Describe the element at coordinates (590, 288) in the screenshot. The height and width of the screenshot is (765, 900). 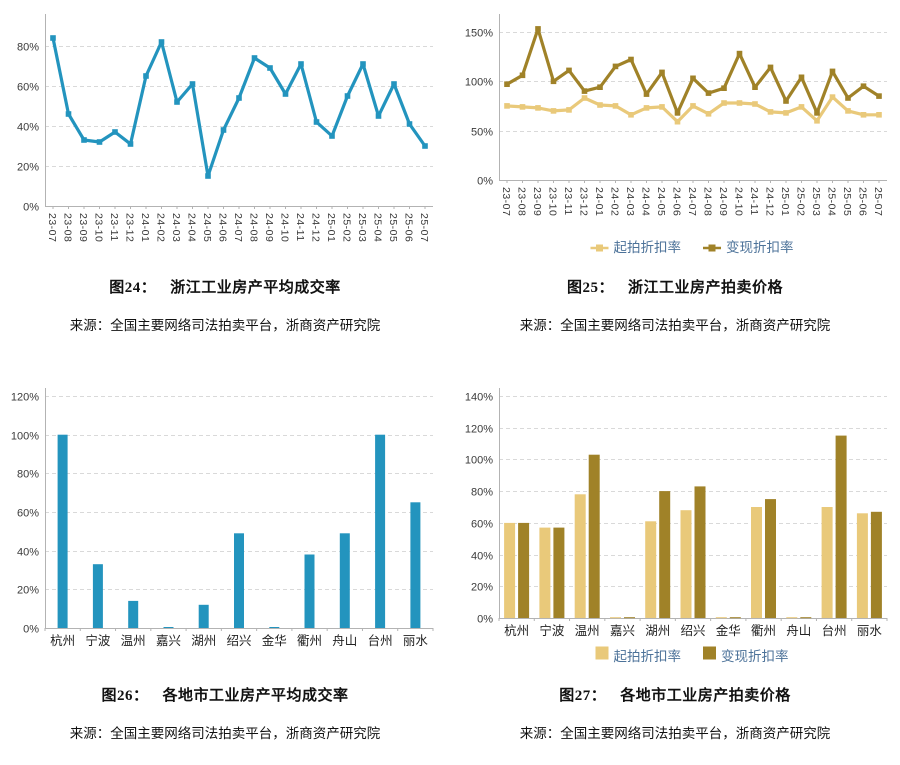
I see `figure-25-number: 图25：` at that location.